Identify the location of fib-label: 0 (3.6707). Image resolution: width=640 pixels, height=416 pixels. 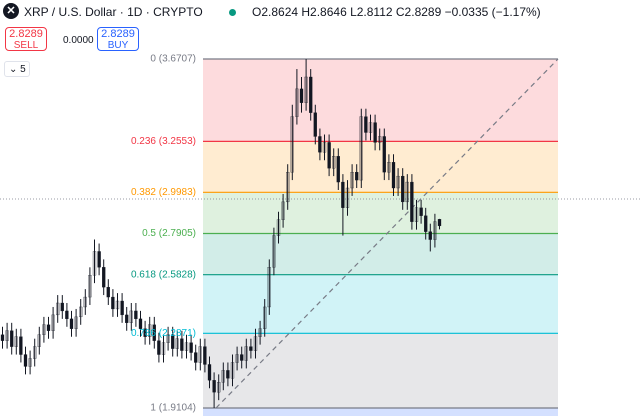
(173, 59).